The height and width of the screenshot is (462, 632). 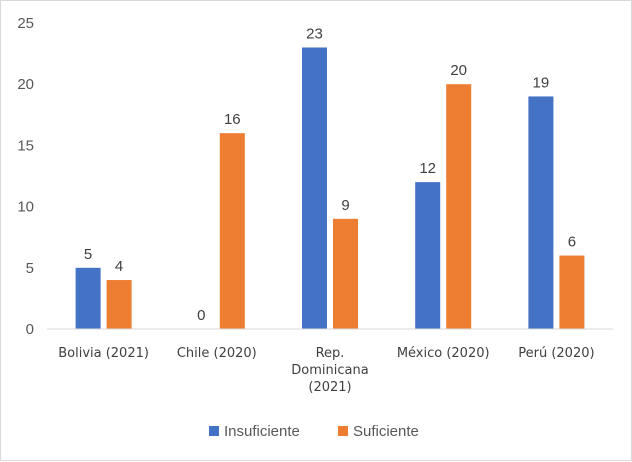 I want to click on y-tick-label: 5, so click(x=30, y=268).